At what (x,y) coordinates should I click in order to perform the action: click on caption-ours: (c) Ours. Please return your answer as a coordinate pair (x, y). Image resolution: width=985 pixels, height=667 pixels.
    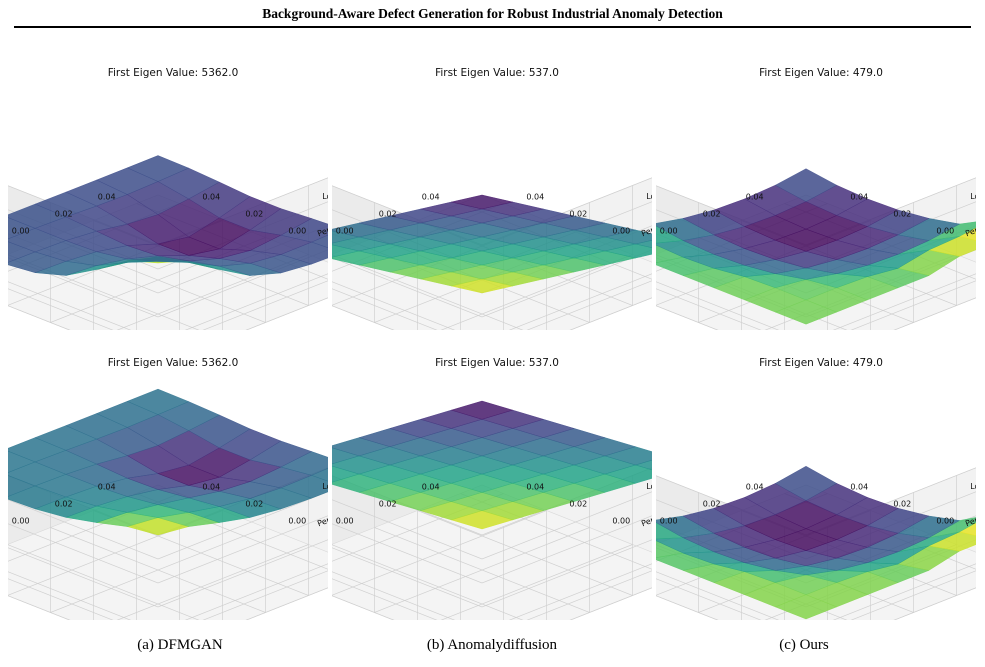
    Looking at the image, I should click on (804, 645).